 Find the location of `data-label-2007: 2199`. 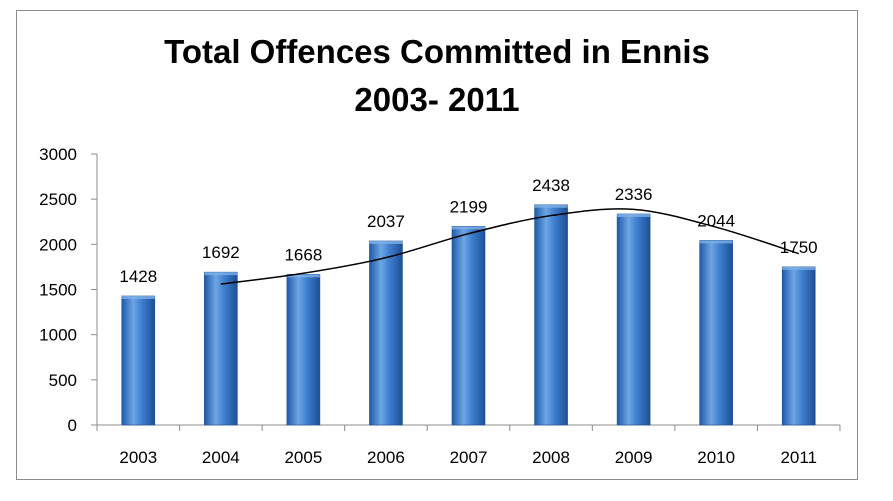

data-label-2007: 2199 is located at coordinates (469, 206).